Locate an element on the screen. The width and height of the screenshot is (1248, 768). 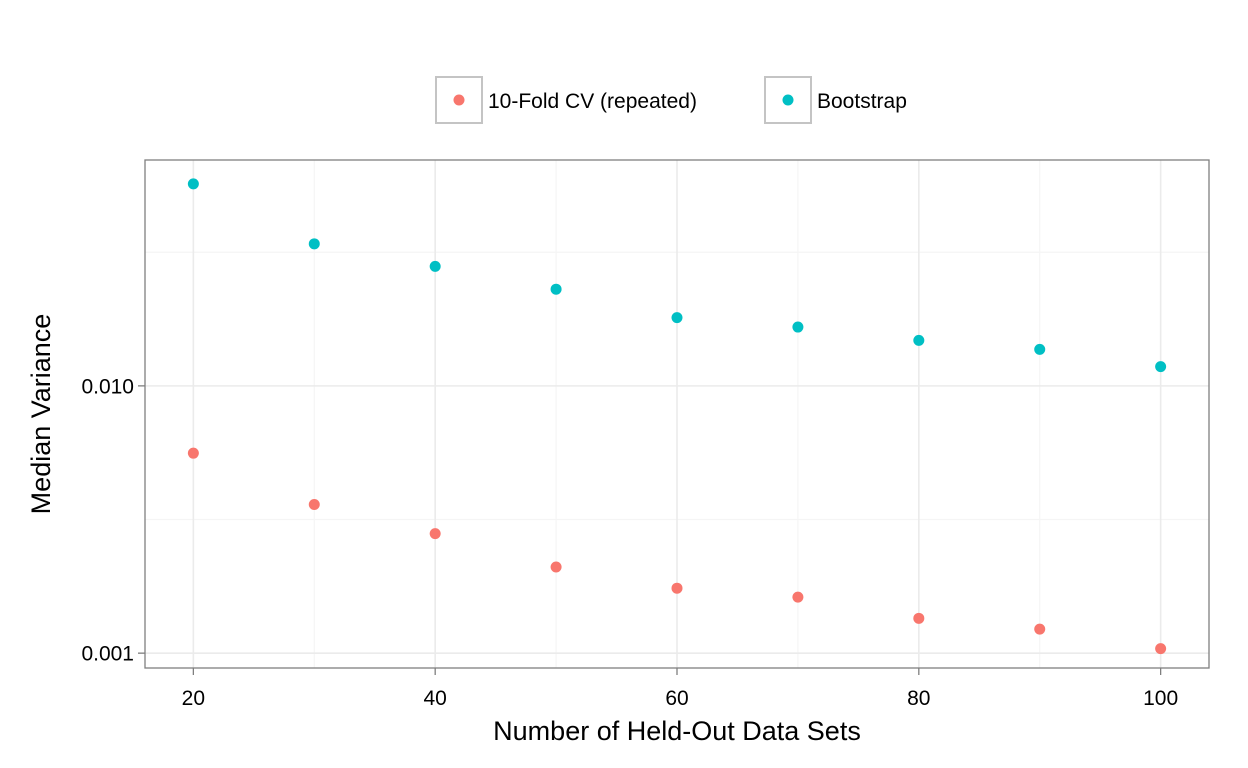
x-tick-label: 60 is located at coordinates (676, 698).